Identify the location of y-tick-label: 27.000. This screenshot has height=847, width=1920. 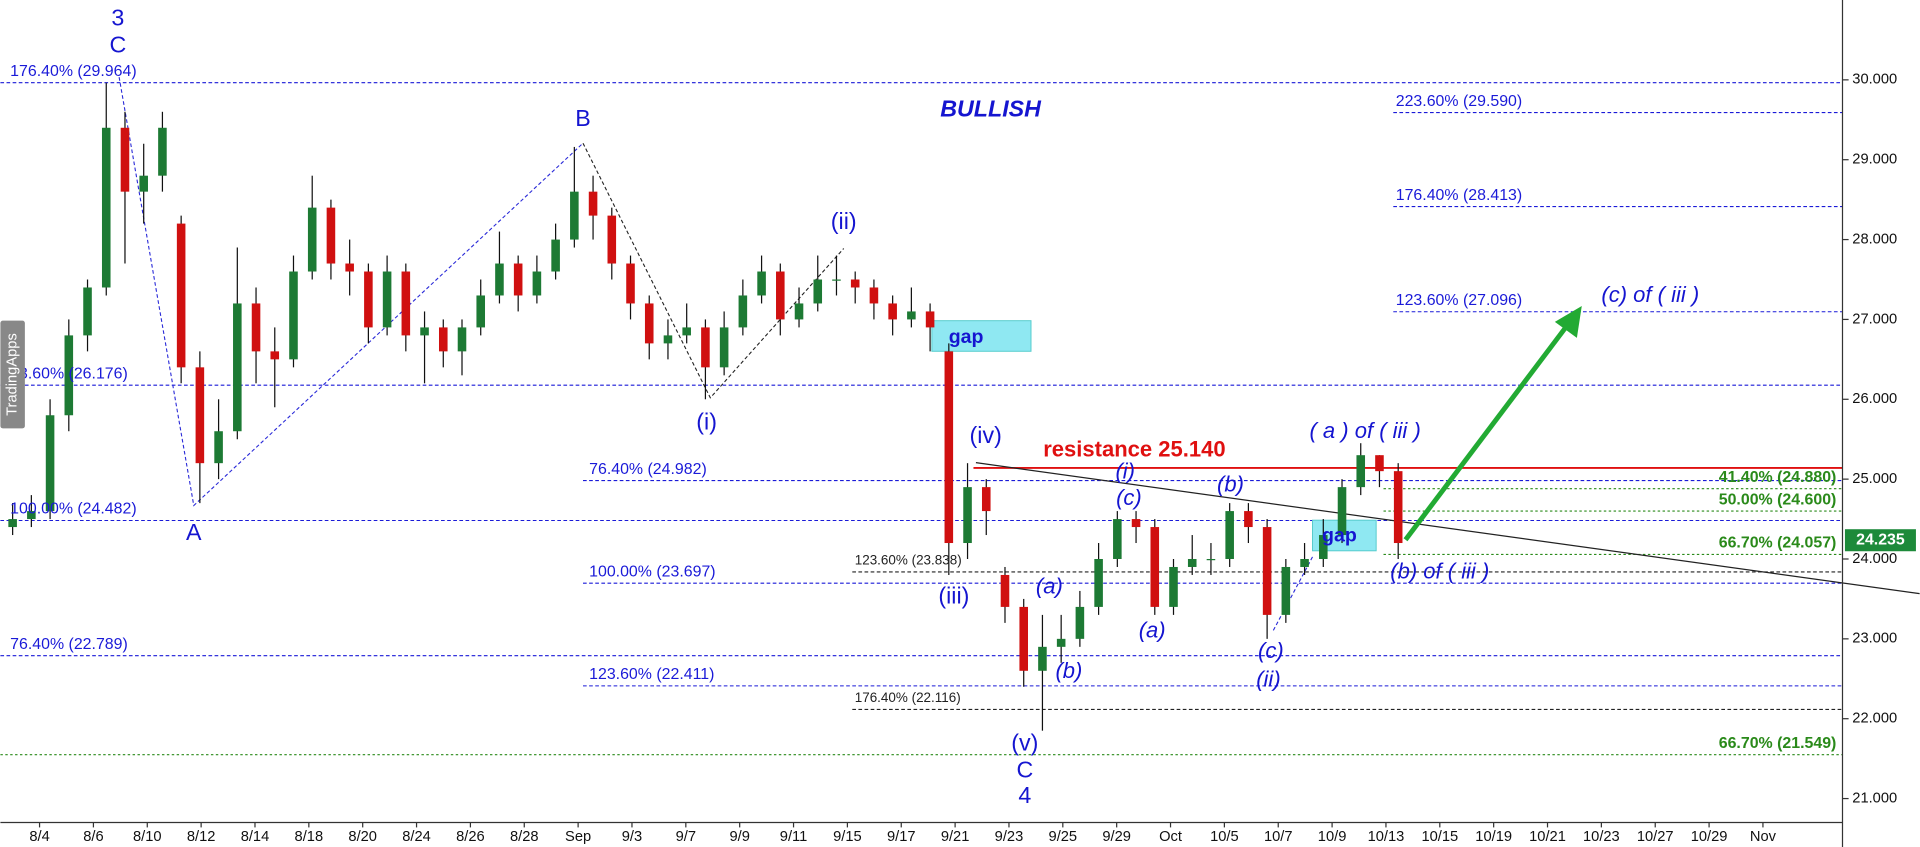
(1874, 319).